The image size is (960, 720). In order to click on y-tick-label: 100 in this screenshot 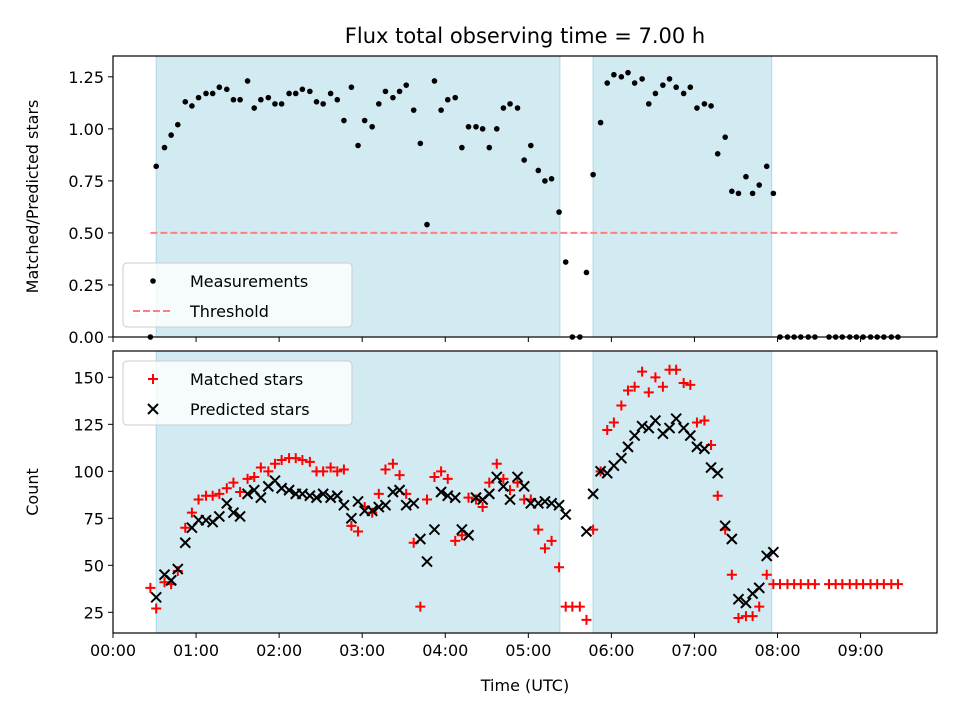, I will do `click(88, 471)`.